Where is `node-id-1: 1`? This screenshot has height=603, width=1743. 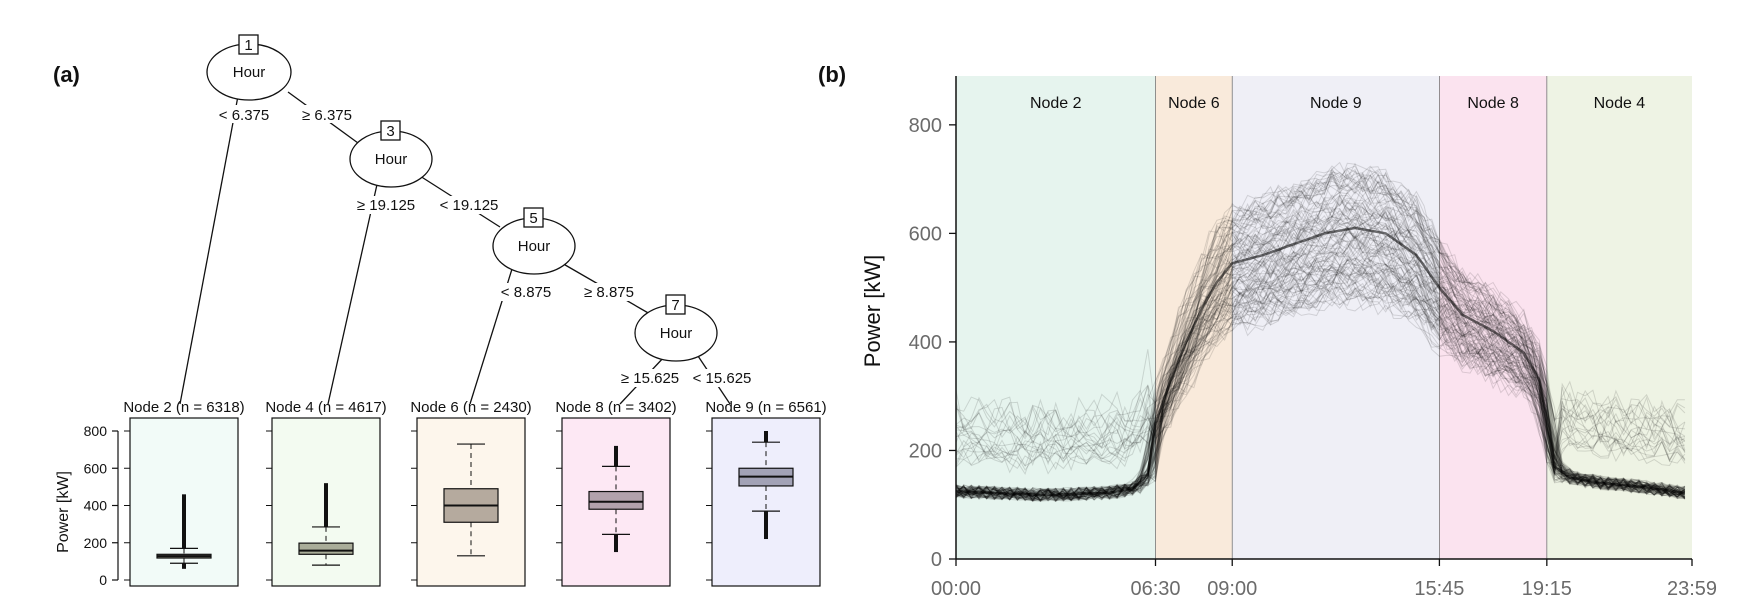
node-id-1: 1 is located at coordinates (248, 45).